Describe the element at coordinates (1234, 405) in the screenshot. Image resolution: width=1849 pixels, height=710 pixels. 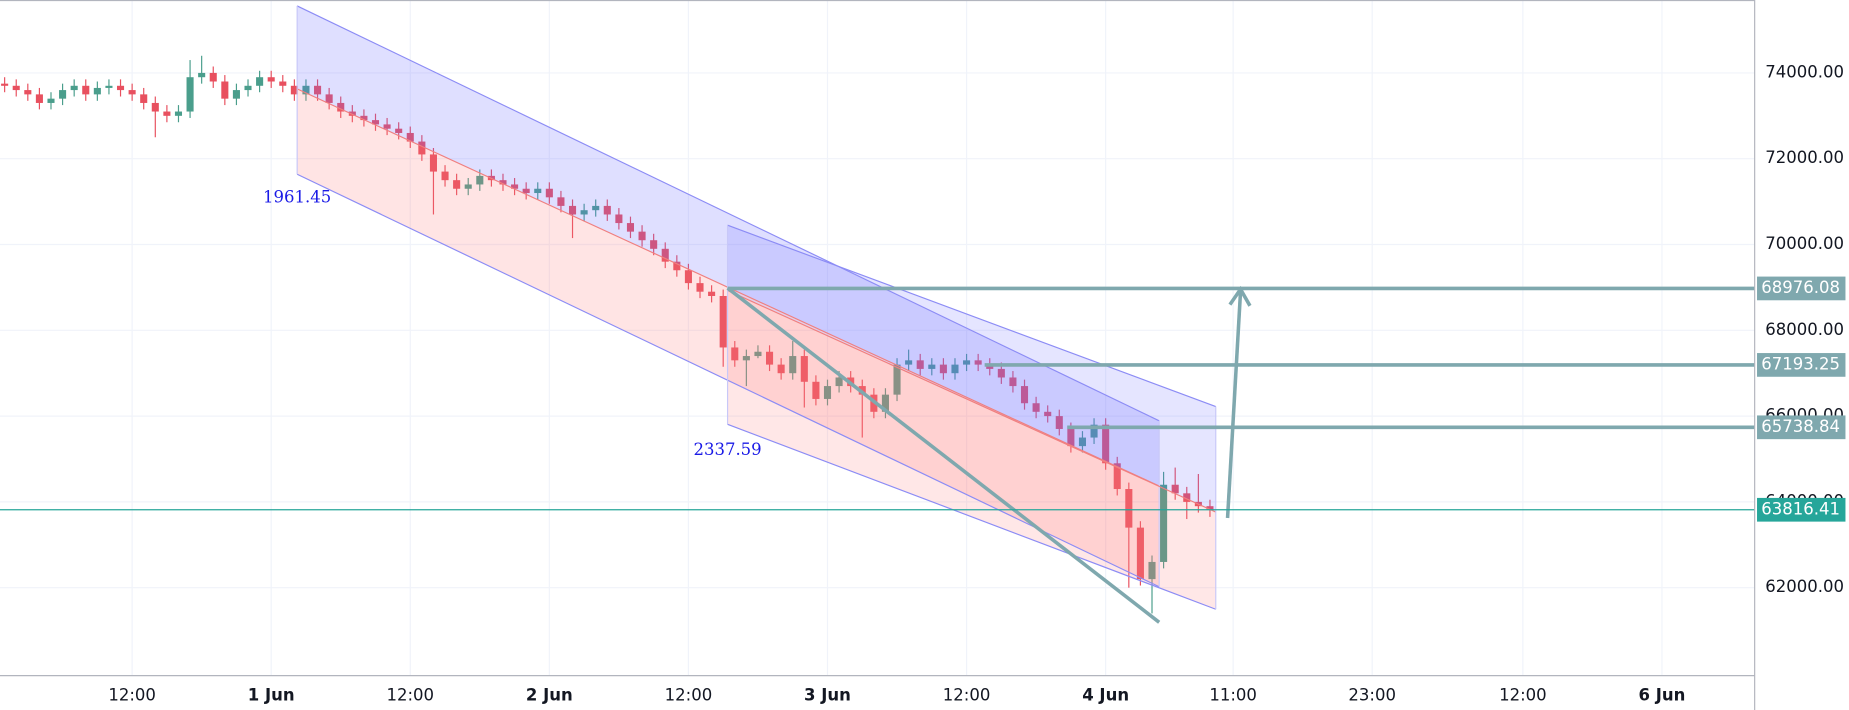
I see `arrow-line` at that location.